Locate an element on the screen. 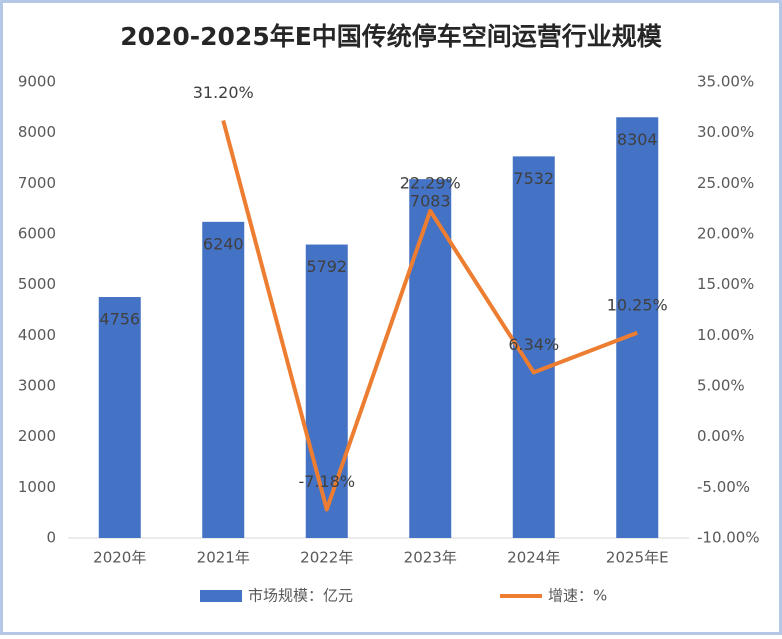 This screenshot has height=639, width=782. x-tick-label: 2021年 is located at coordinates (223, 558).